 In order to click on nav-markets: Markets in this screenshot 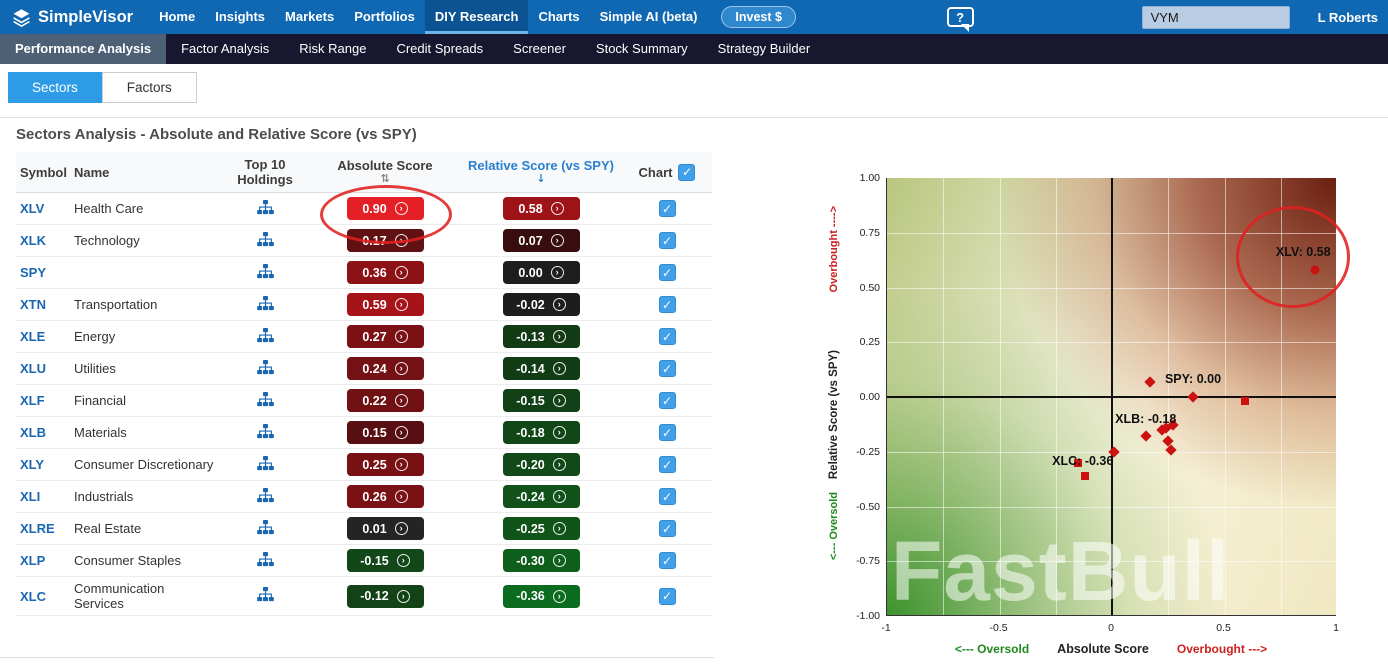, I will do `click(310, 16)`.